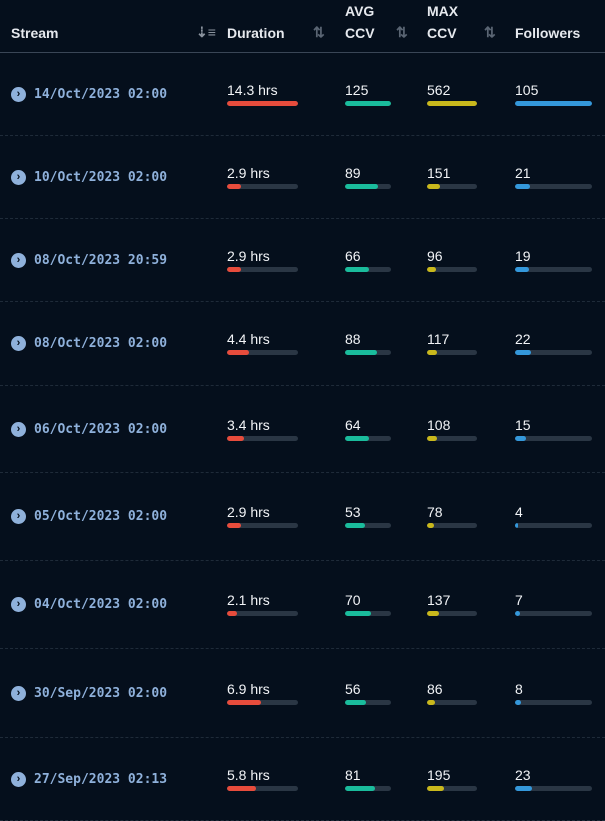 The image size is (605, 821). I want to click on followers-cell: 19, so click(553, 260).